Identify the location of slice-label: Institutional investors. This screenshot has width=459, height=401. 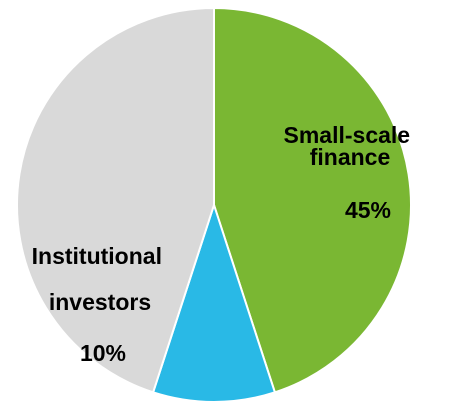
(100, 279).